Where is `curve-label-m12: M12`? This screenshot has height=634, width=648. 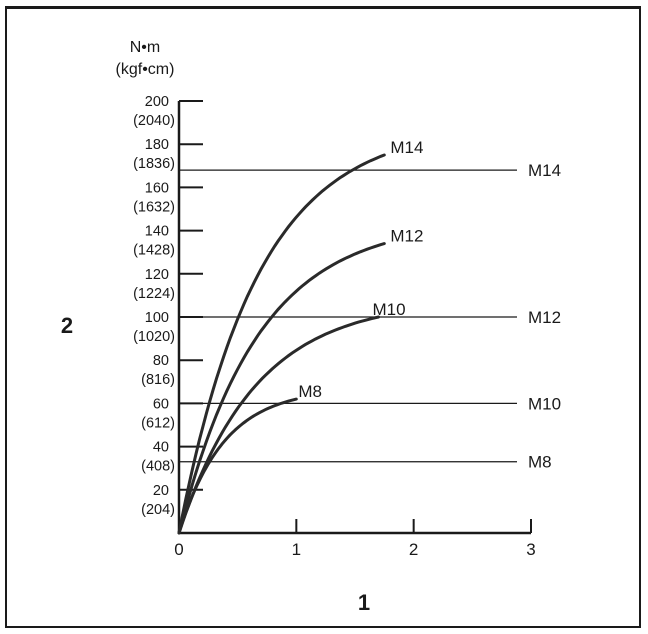
curve-label-m12: M12 is located at coordinates (406, 236).